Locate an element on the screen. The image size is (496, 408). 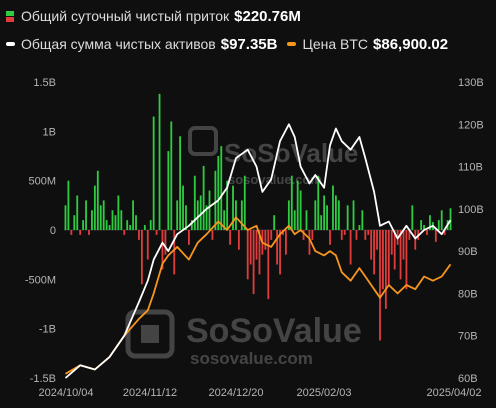
legend-total-assets: Общая сумма чистых активов $97.35B is located at coordinates (141, 44).